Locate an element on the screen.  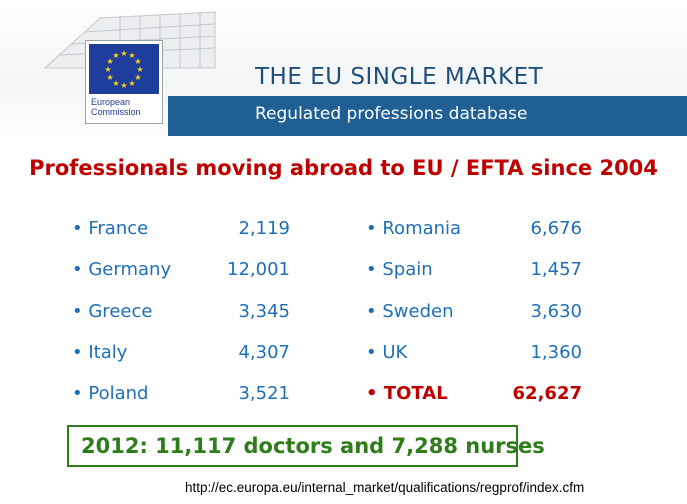
logo-org-line-2: Commission is located at coordinates (116, 112).